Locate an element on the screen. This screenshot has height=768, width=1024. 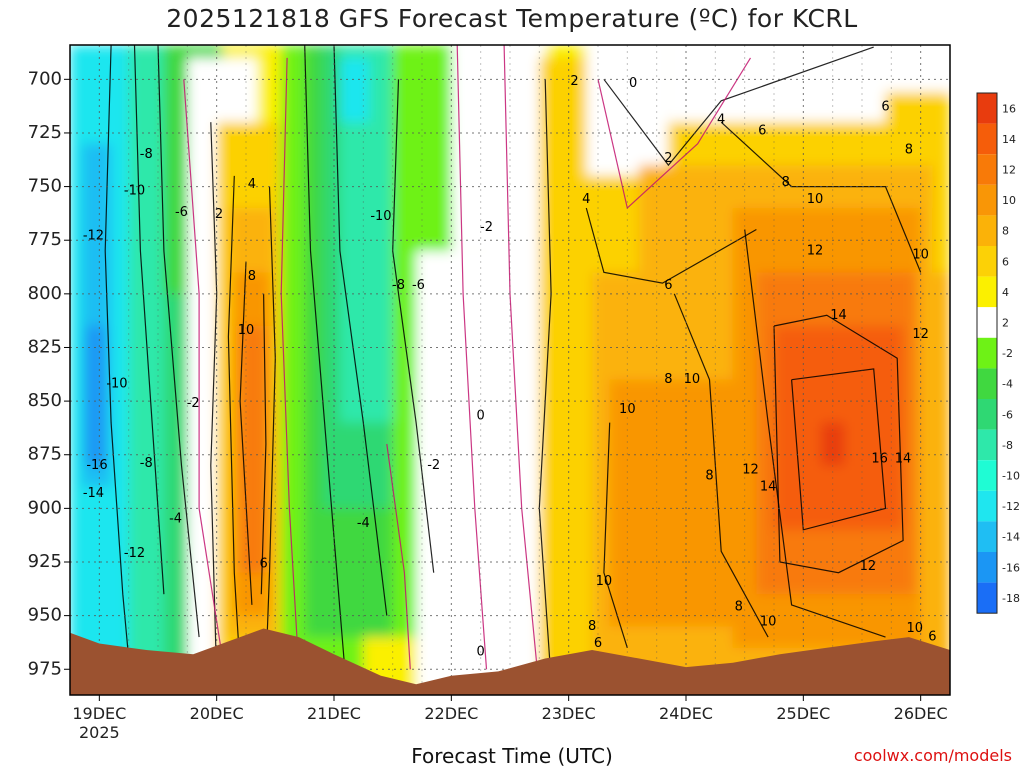
colorbar-label: -4 is located at coordinates (1007, 384).